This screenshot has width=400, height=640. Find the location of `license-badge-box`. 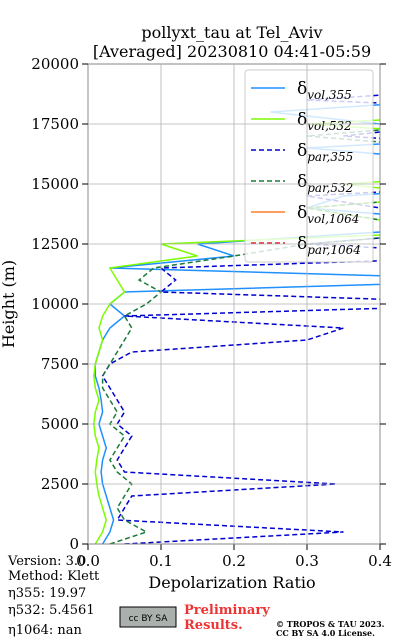

license-badge-box is located at coordinates (148, 617).